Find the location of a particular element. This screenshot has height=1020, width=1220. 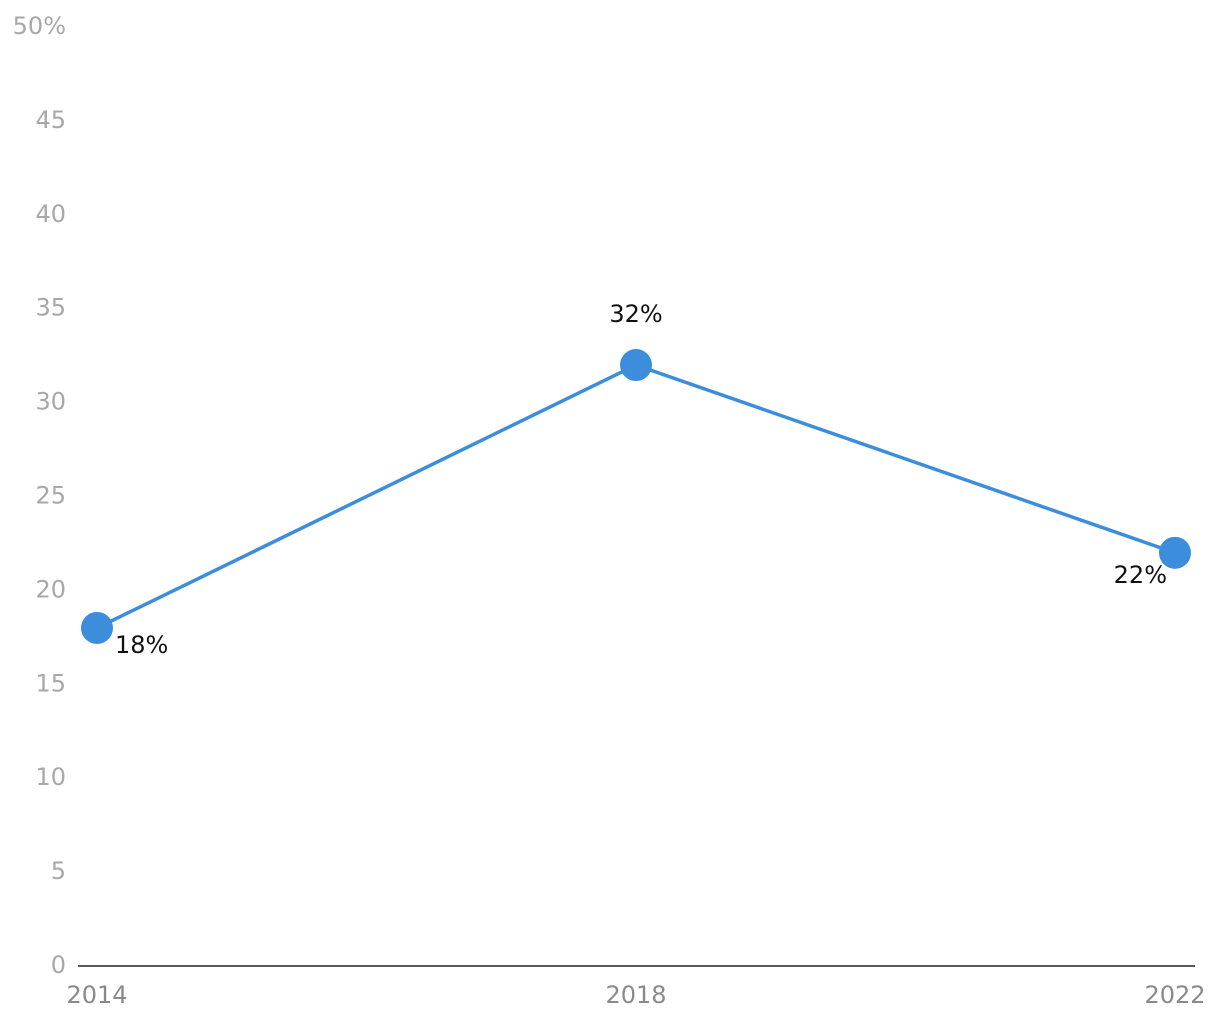

y-tick-label: 45 is located at coordinates (50, 120).